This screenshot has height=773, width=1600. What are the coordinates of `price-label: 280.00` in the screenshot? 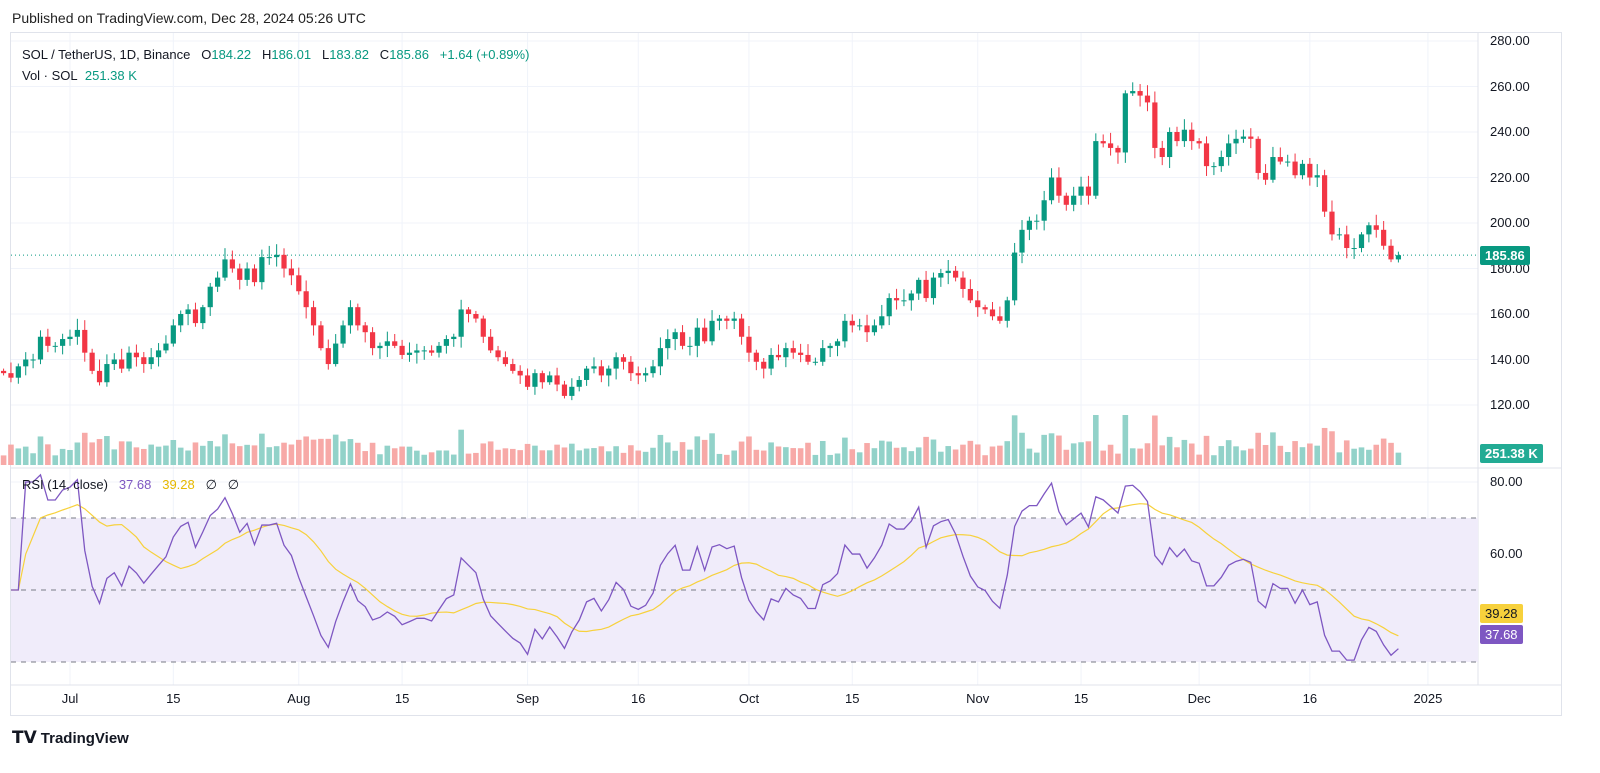 It's located at (1510, 40).